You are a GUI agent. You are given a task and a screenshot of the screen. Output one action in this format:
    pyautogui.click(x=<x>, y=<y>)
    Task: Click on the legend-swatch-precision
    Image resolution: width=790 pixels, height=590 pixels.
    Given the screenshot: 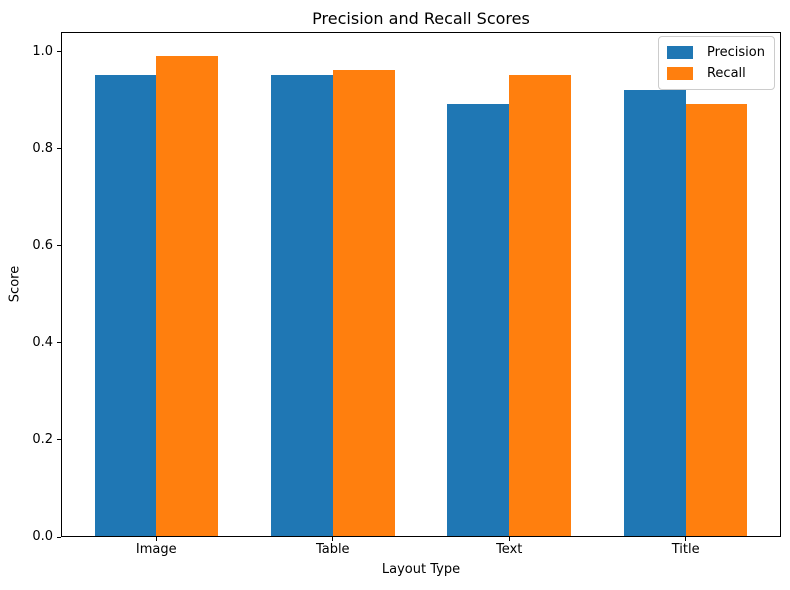 What is the action you would take?
    pyautogui.click(x=679, y=52)
    